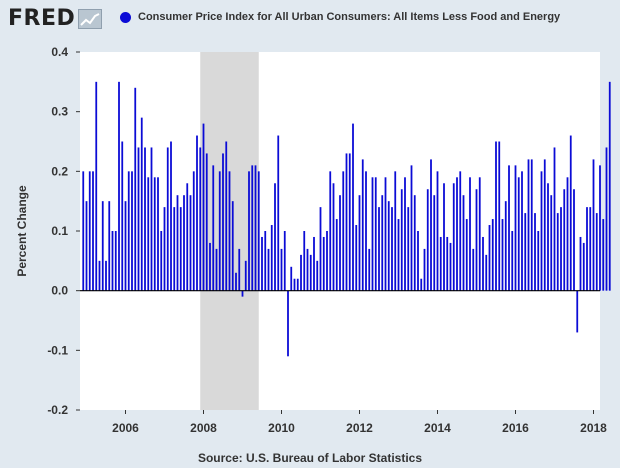  Describe the element at coordinates (359, 428) in the screenshot. I see `x-tick-label: 2012` at that location.